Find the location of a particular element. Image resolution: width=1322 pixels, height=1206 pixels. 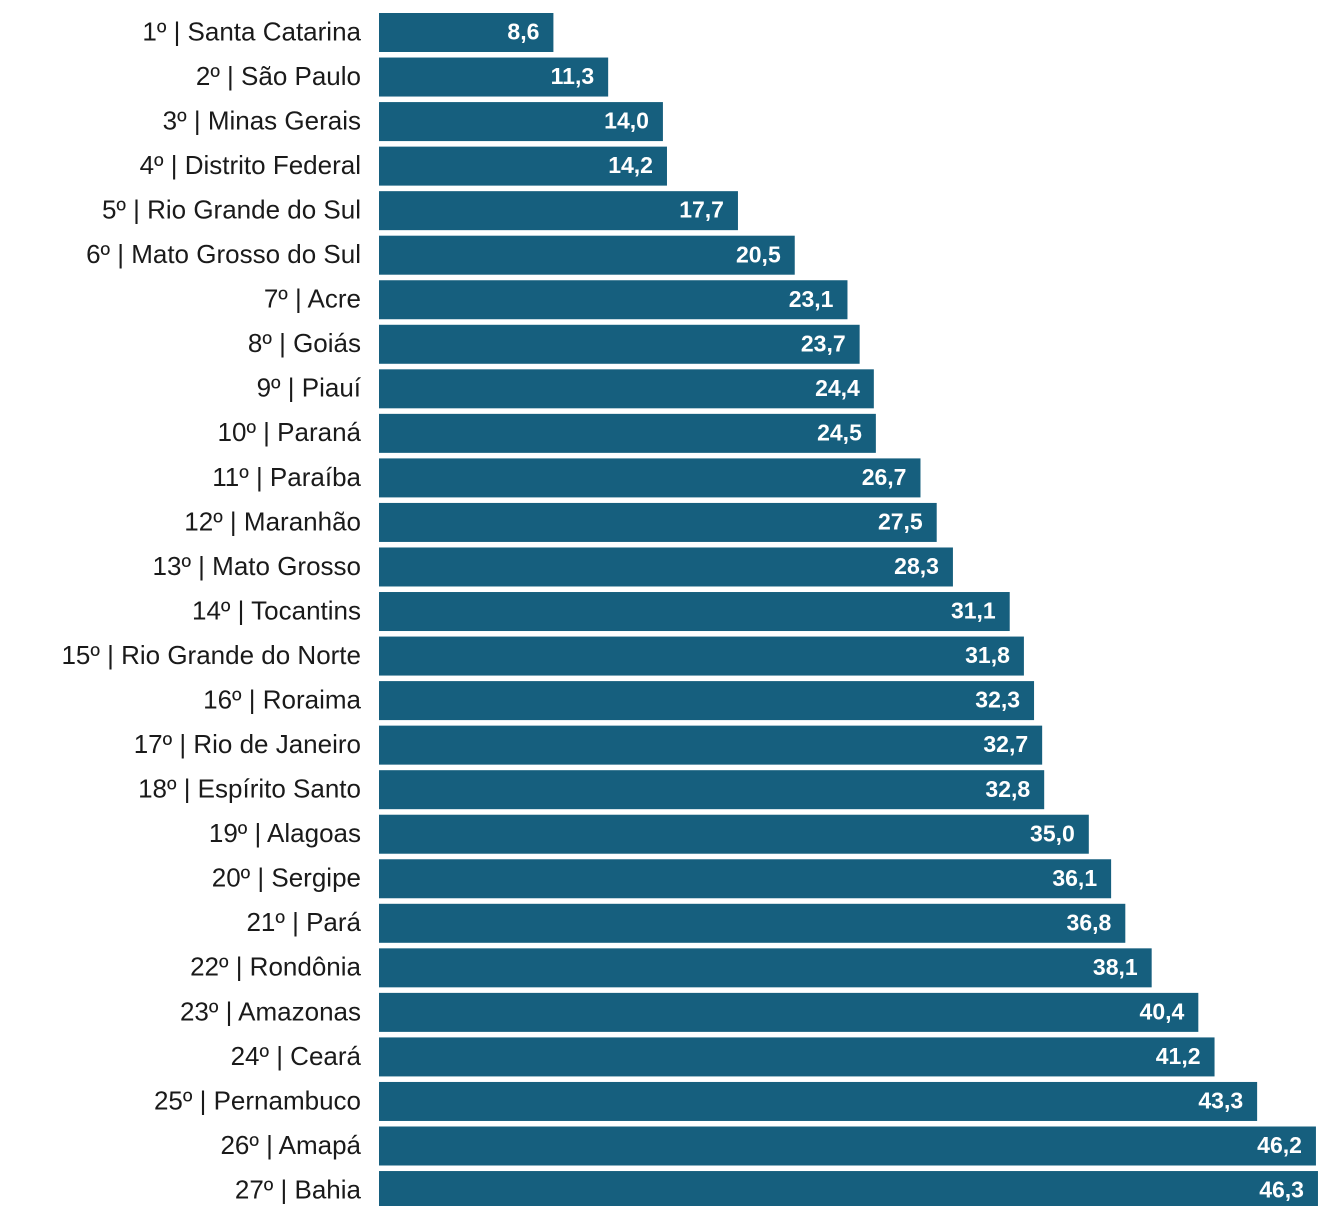

category-label: 7º | Acre is located at coordinates (312, 299).